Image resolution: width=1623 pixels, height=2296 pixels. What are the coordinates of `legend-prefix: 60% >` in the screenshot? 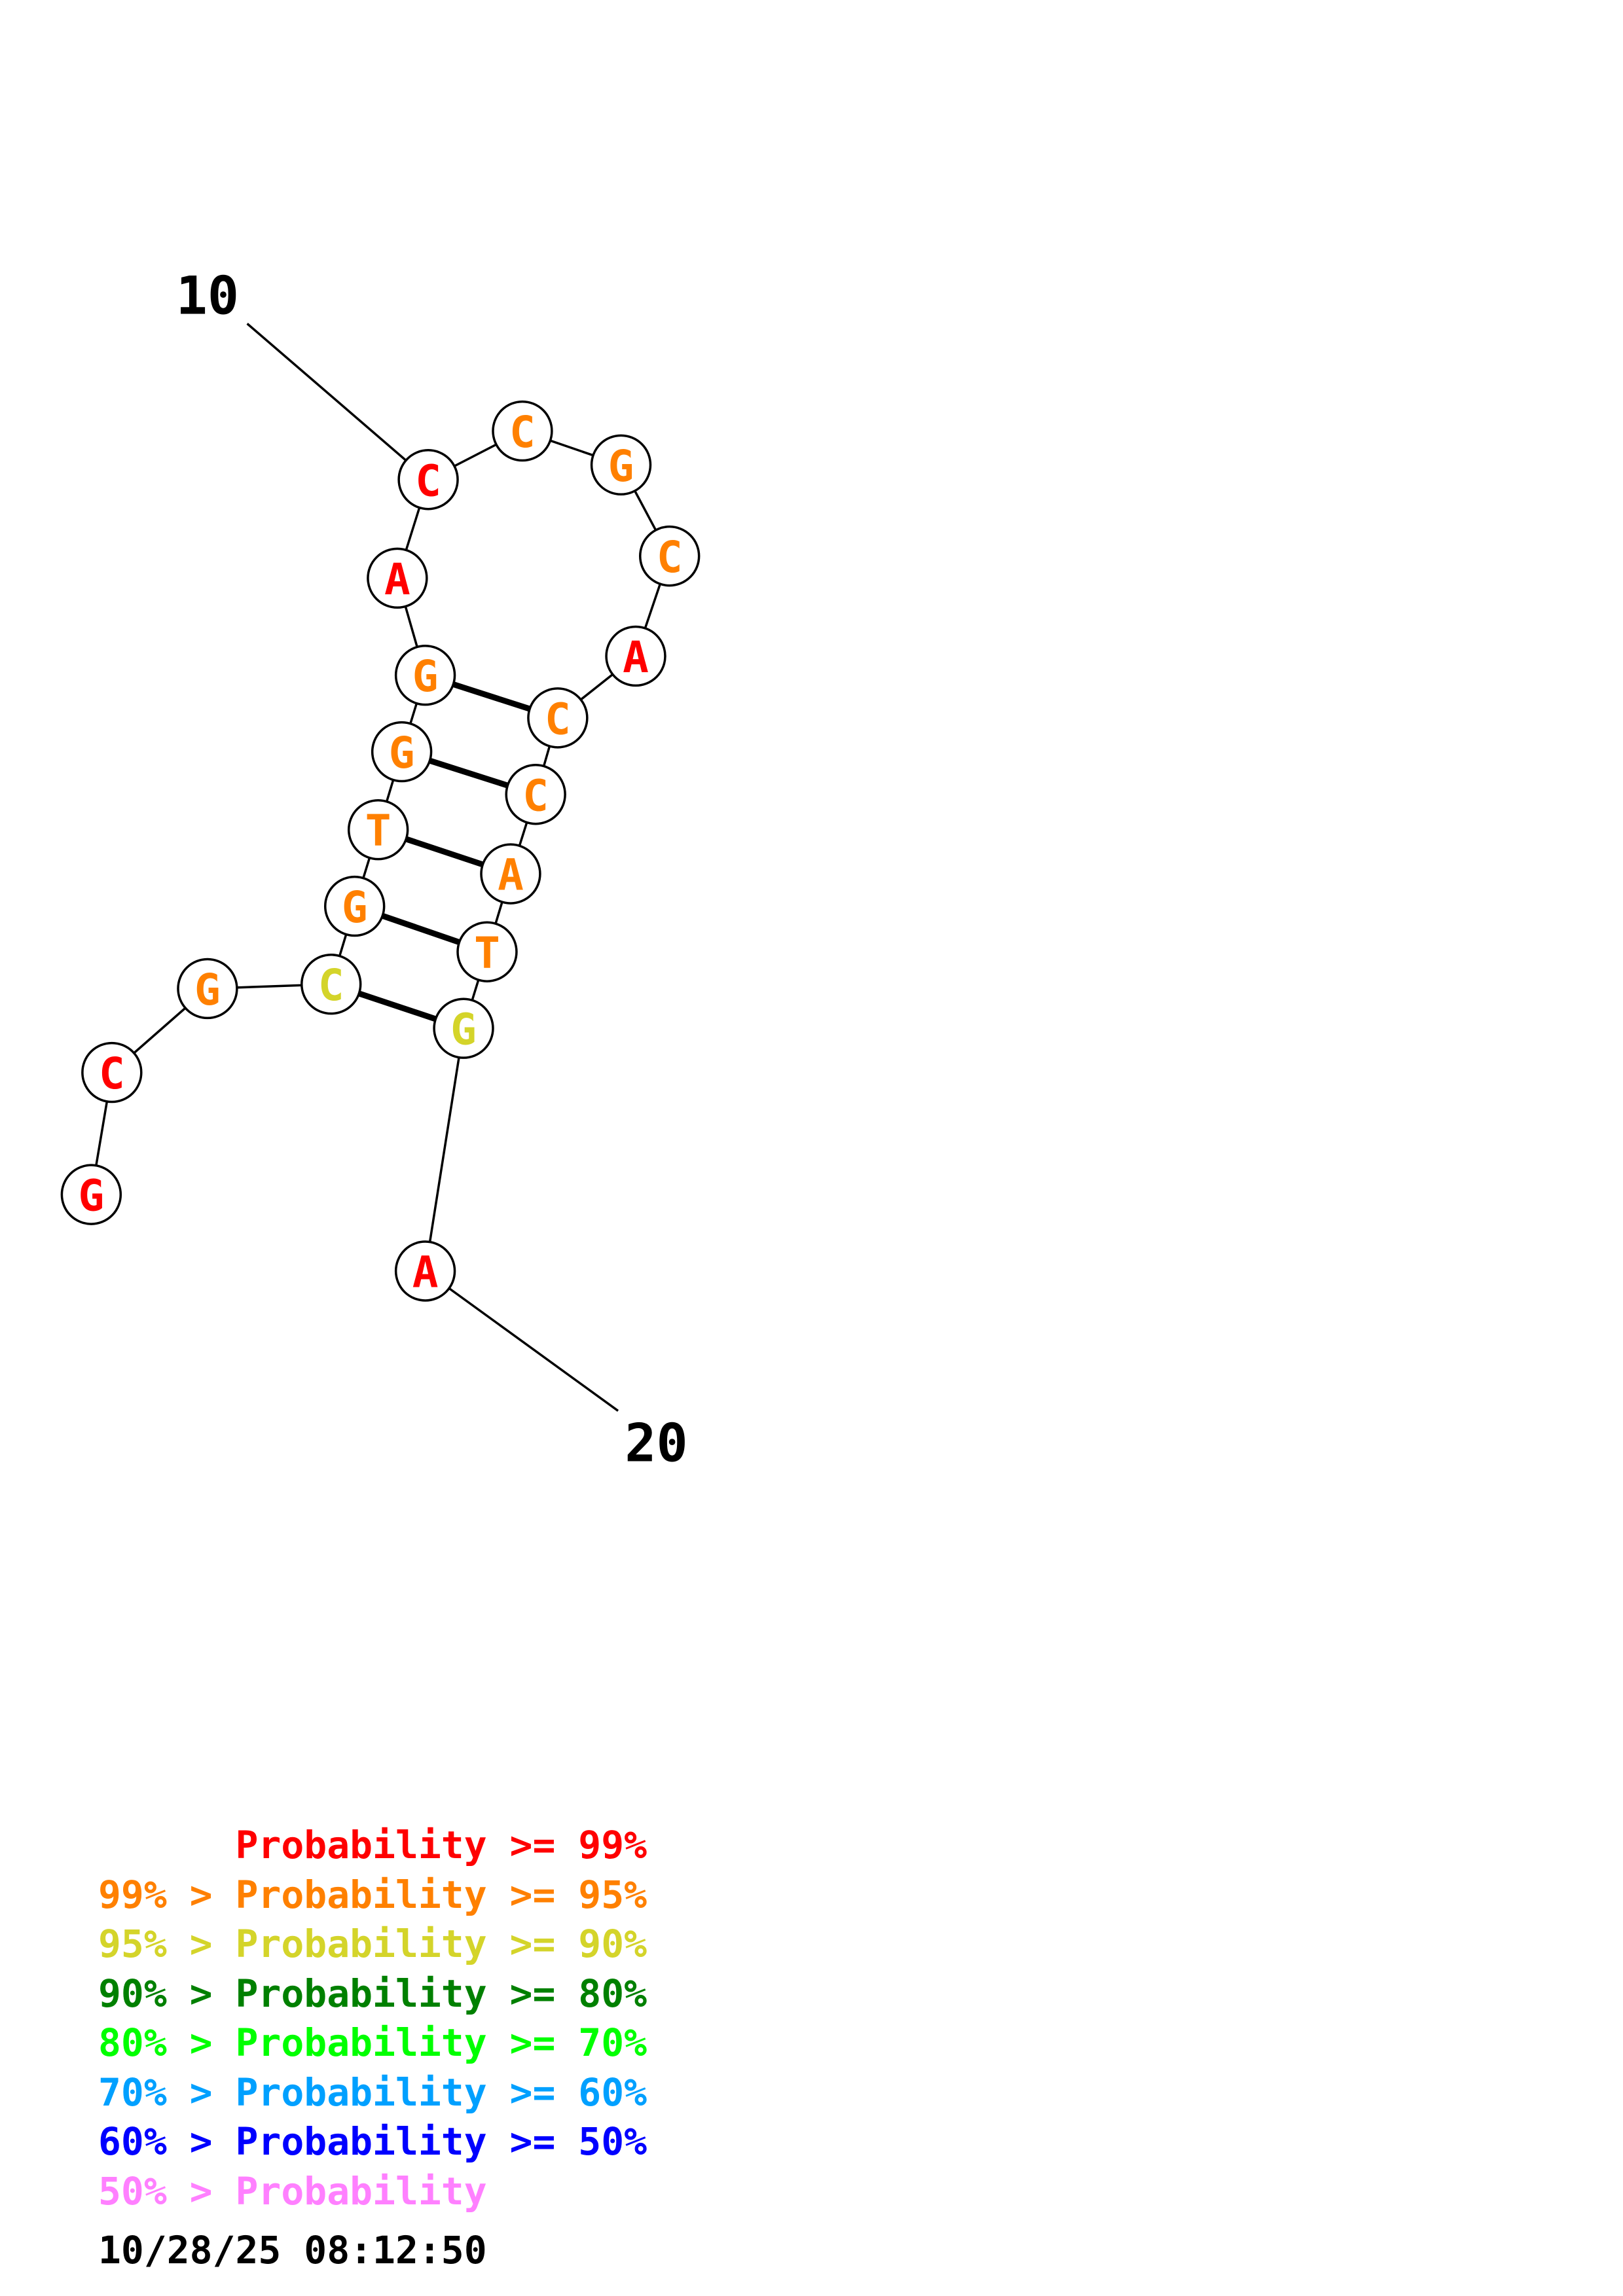 It's located at (167, 2141).